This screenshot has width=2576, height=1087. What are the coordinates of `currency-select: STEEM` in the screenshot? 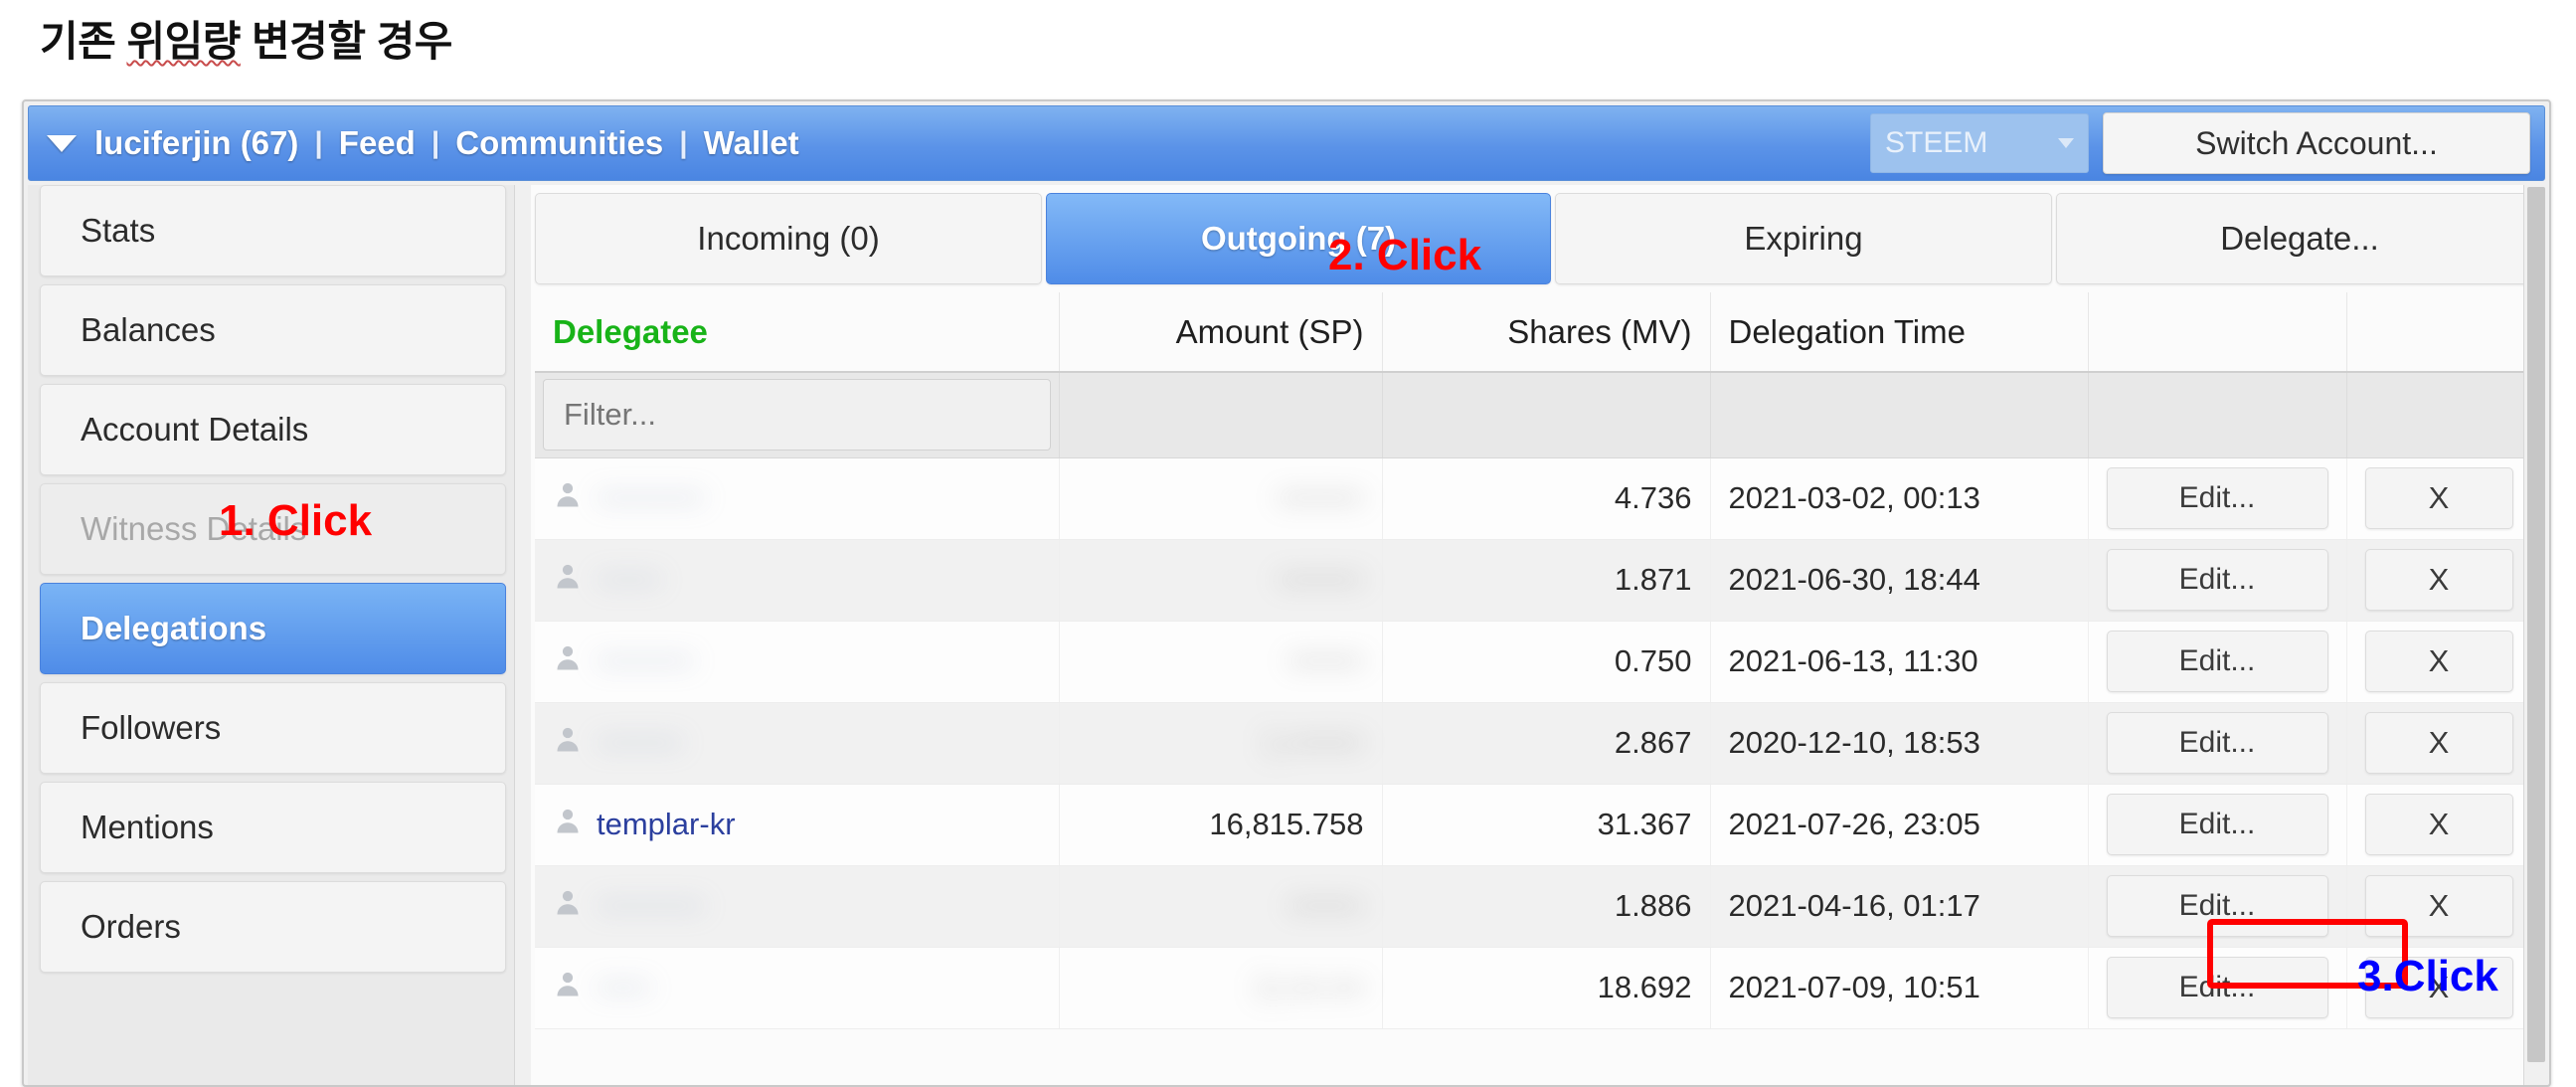 It's located at (1979, 143).